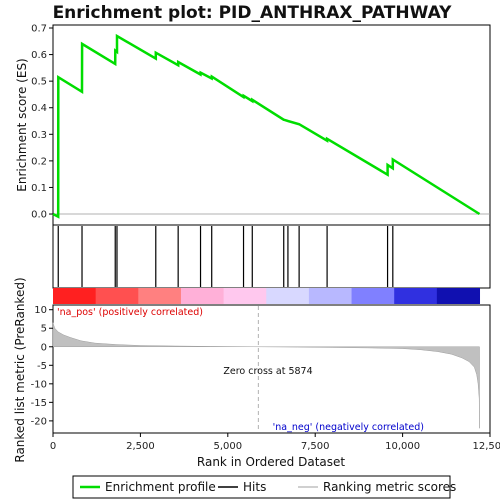  Describe the element at coordinates (267, 371) in the screenshot. I see `zero-cross-label: Zero cross at 5874` at that location.